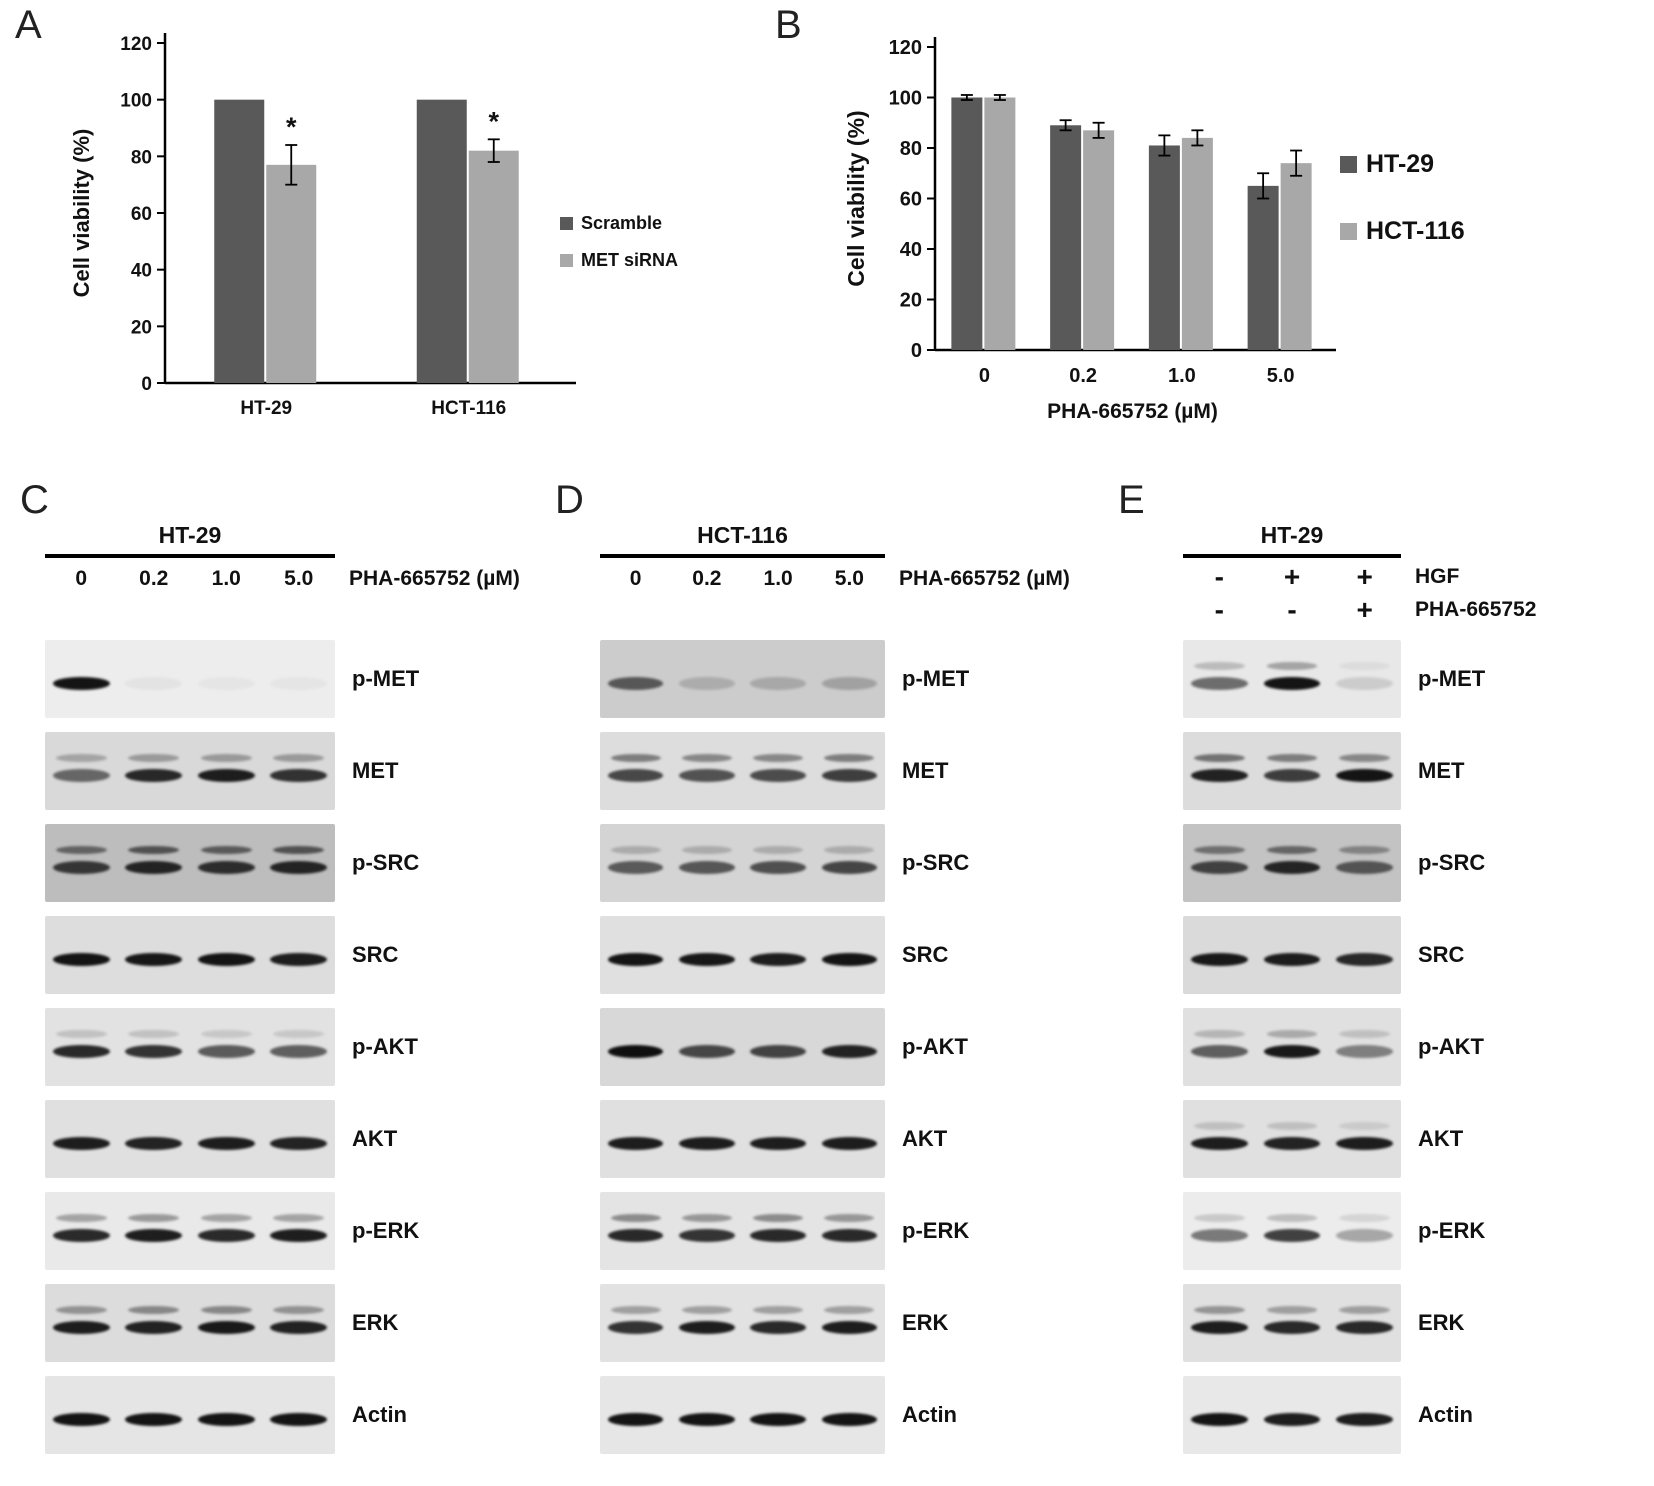  I want to click on significance-star: *, so click(291, 127).